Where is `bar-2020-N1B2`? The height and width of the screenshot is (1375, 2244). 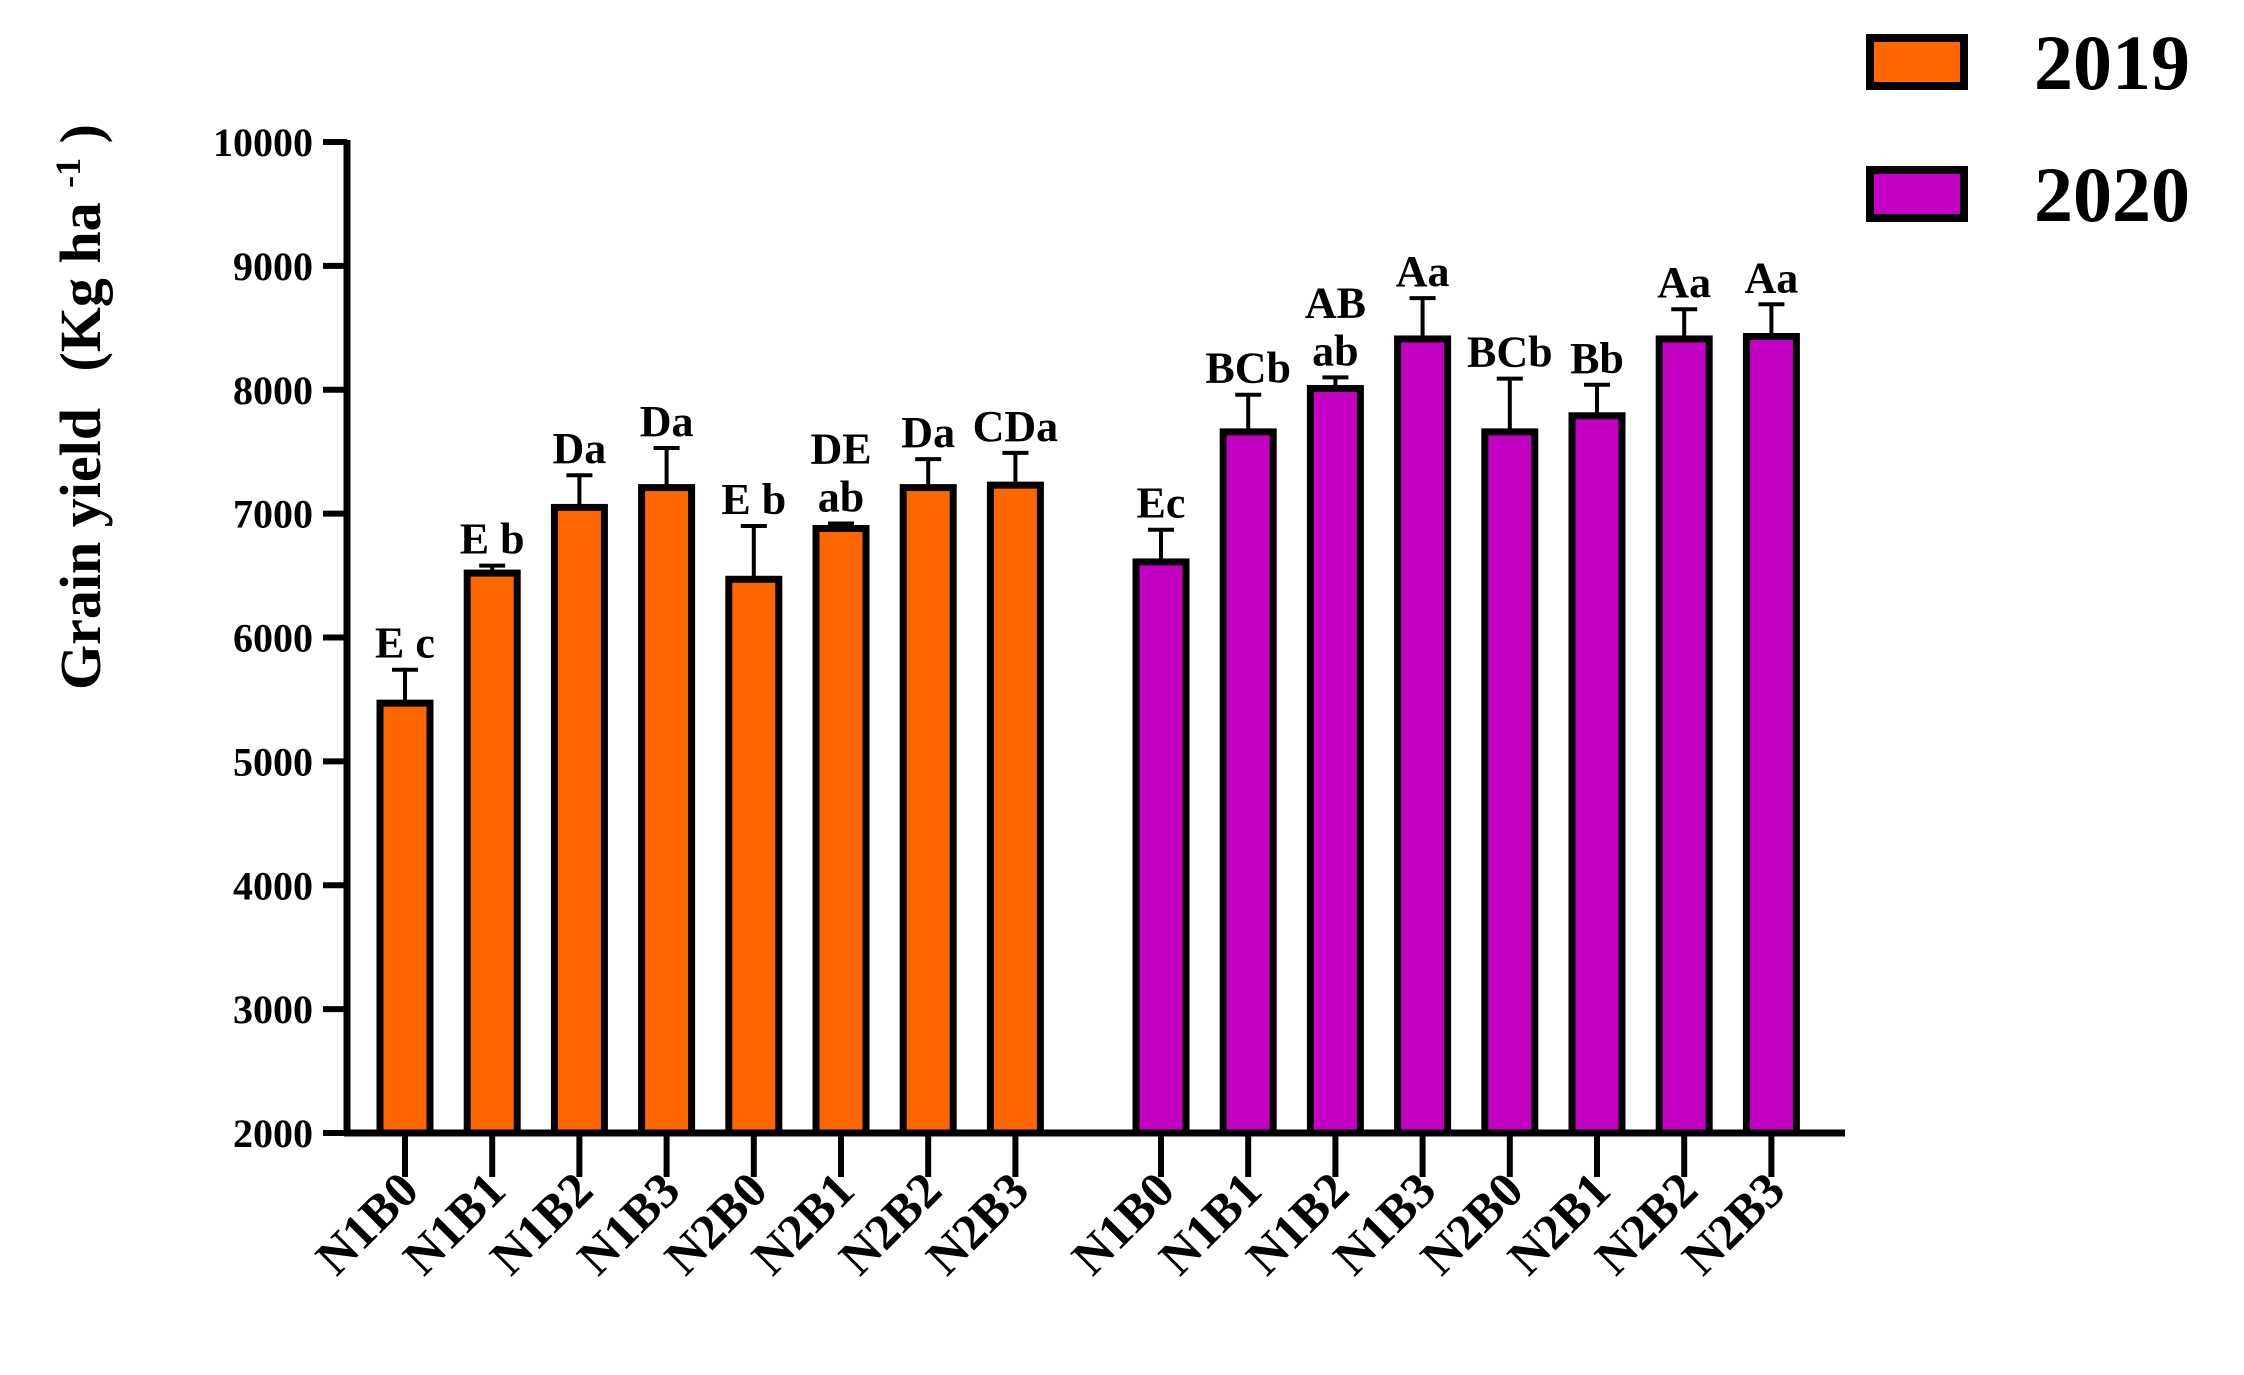 bar-2020-N1B2 is located at coordinates (1335, 761).